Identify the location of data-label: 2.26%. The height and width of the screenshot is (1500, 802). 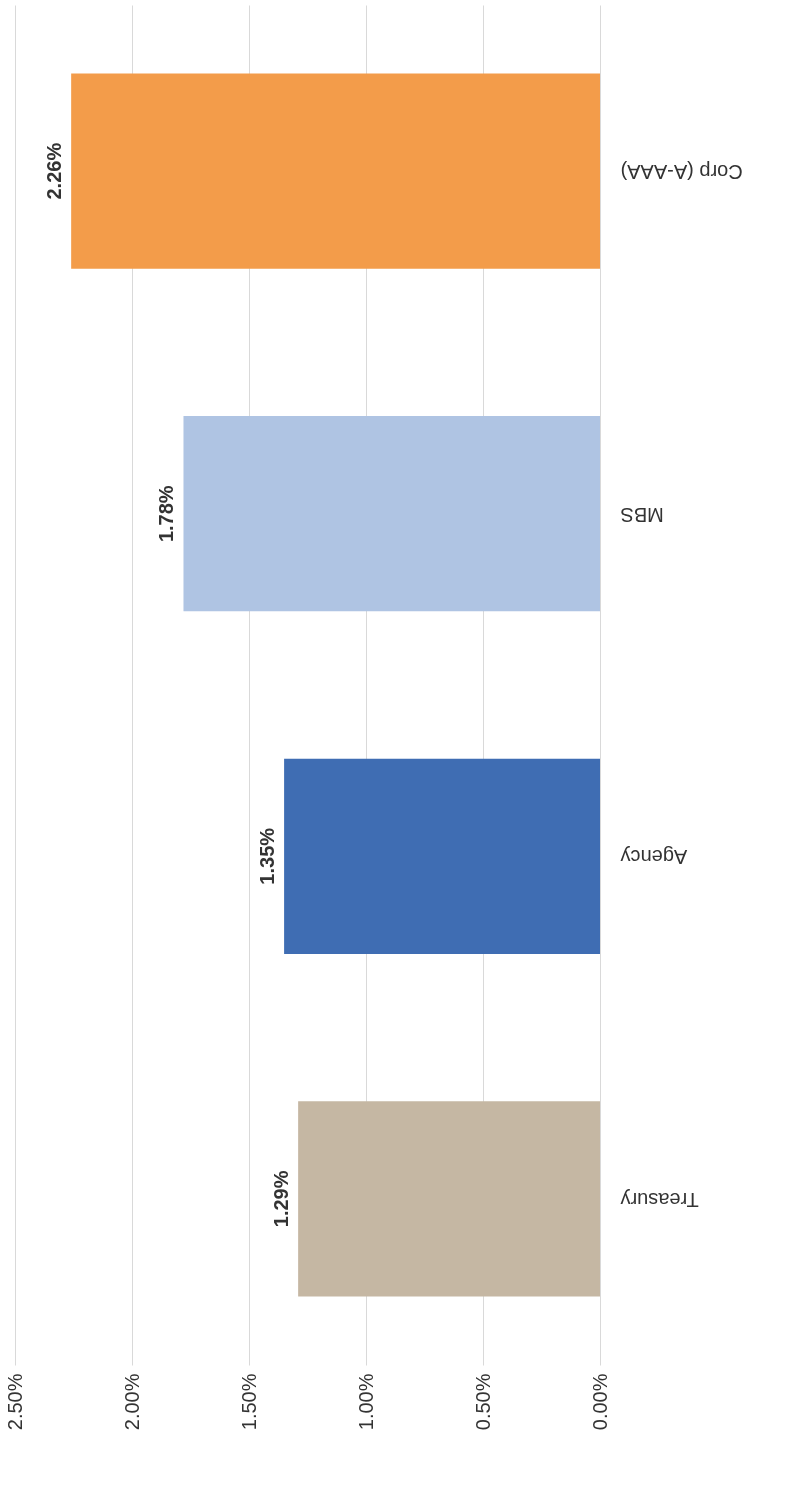
(54, 171).